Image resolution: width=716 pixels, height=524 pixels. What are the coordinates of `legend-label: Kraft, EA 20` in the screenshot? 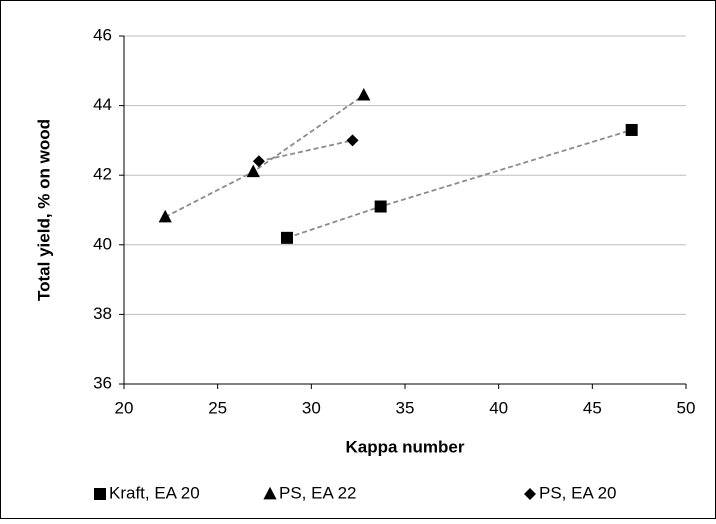 It's located at (154, 492).